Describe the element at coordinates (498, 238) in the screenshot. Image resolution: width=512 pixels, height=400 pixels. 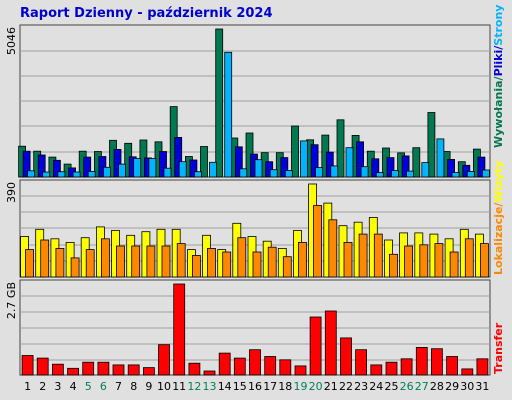
I see `legend-entry-lokalizacje: Lokalizacje/` at that location.